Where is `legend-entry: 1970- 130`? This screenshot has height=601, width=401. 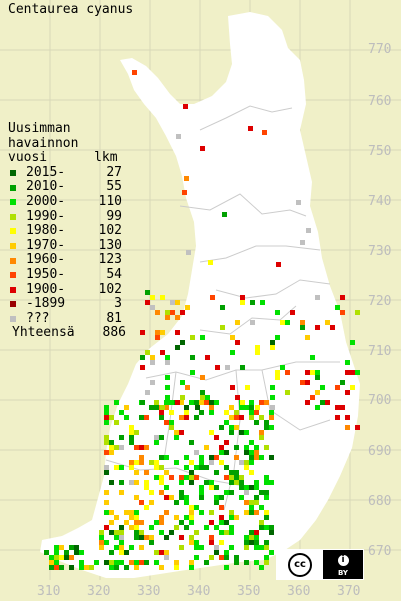 legend-entry: 1970- 130 is located at coordinates (67, 246).